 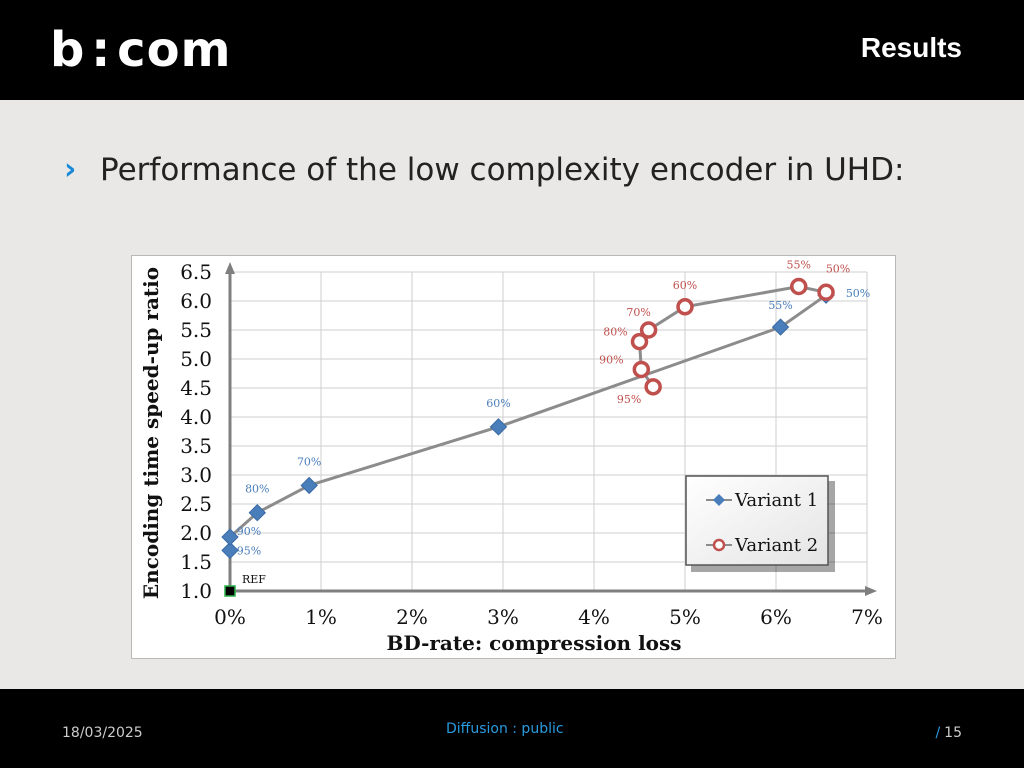 What do you see at coordinates (611, 359) in the screenshot?
I see `variant-2-label: 90%` at bounding box center [611, 359].